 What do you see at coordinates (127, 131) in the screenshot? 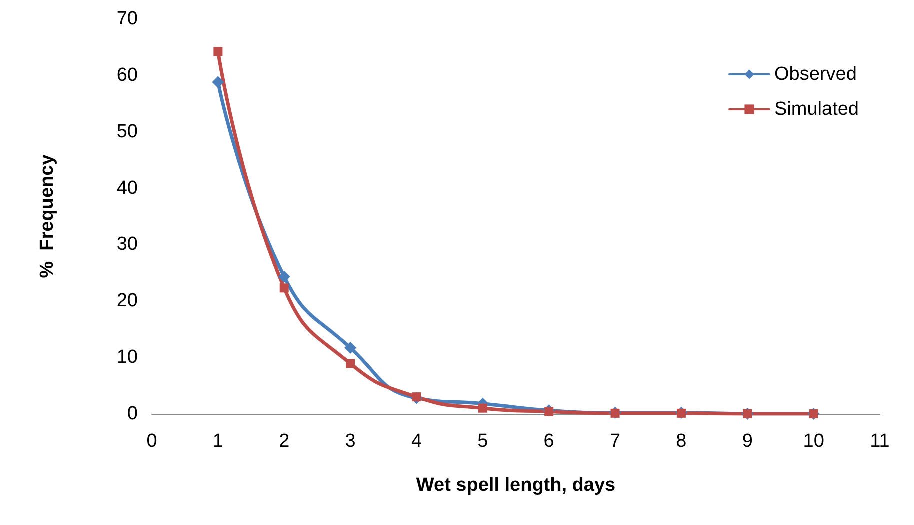
I see `y-tick-label: 50` at bounding box center [127, 131].